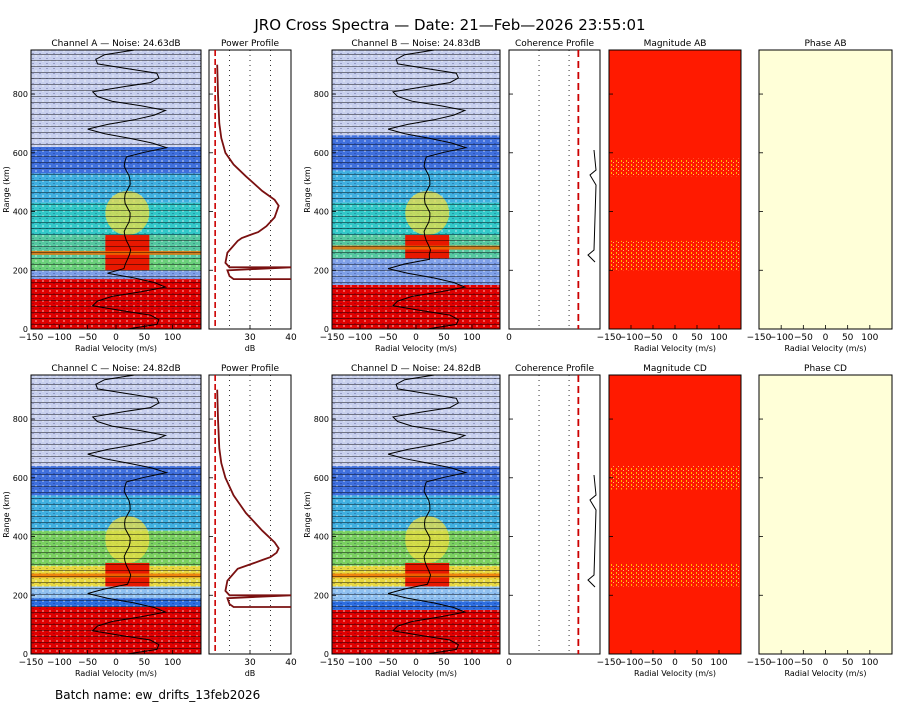  Describe the element at coordinates (825, 673) in the screenshot. I see `phase-cd-xlabel: Radial Velocity (m/s)` at that location.